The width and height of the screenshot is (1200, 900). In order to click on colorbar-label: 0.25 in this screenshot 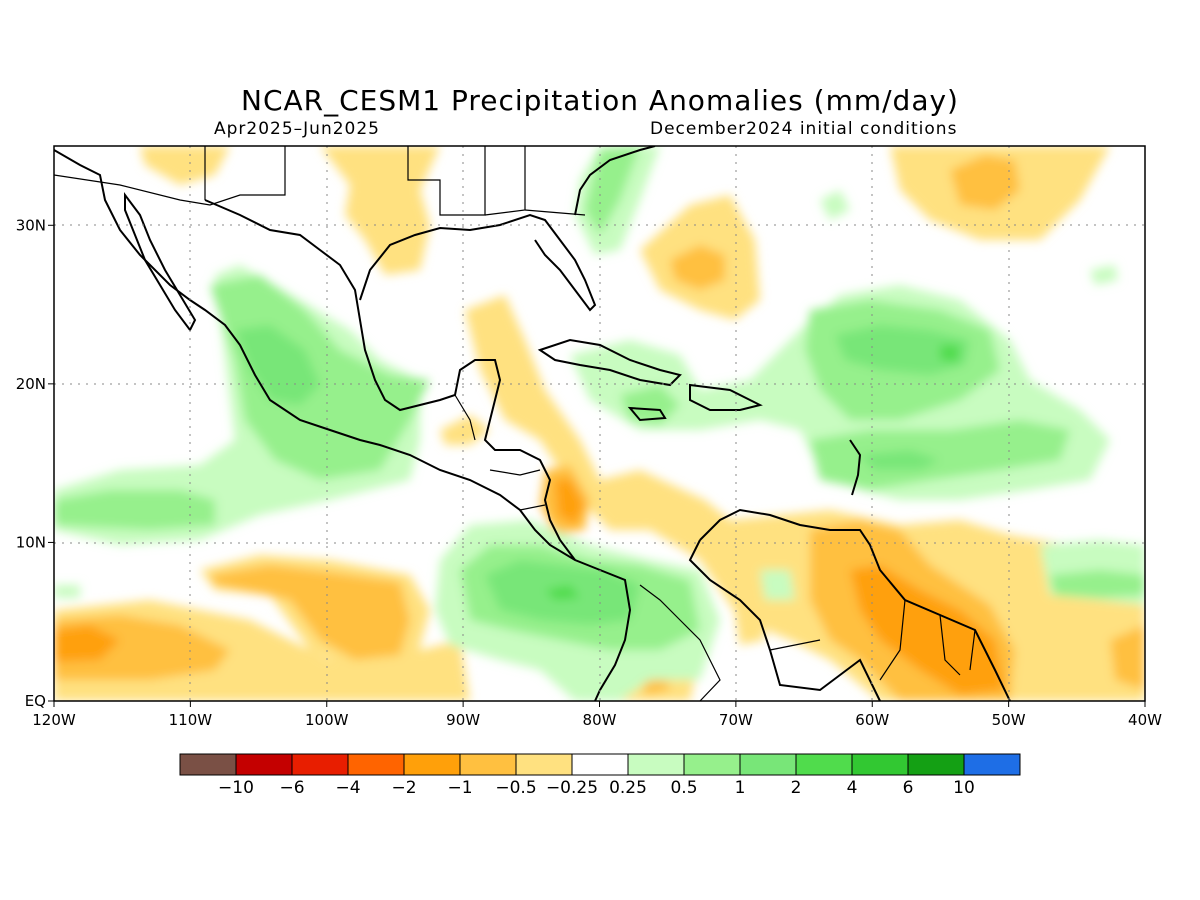, I will do `click(628, 788)`.